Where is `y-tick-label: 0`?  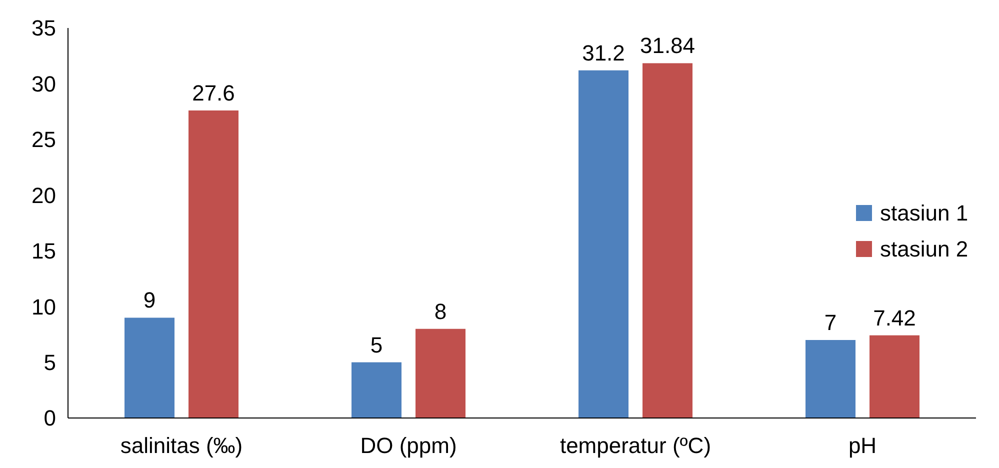 y-tick-label: 0 is located at coordinates (50, 418).